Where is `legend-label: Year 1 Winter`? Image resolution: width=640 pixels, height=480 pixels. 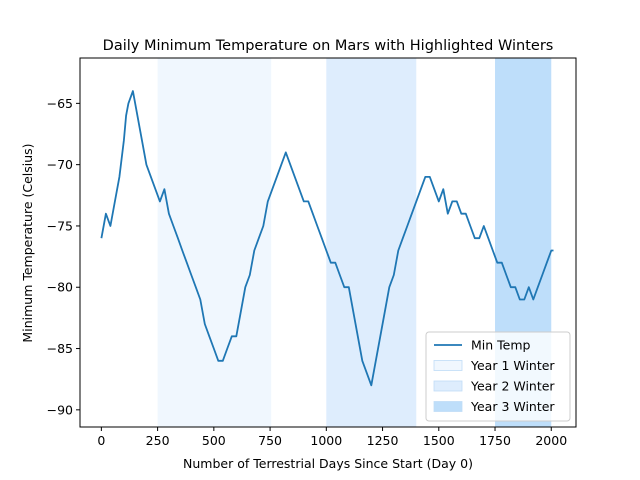
legend-label: Year 1 Winter is located at coordinates (512, 365).